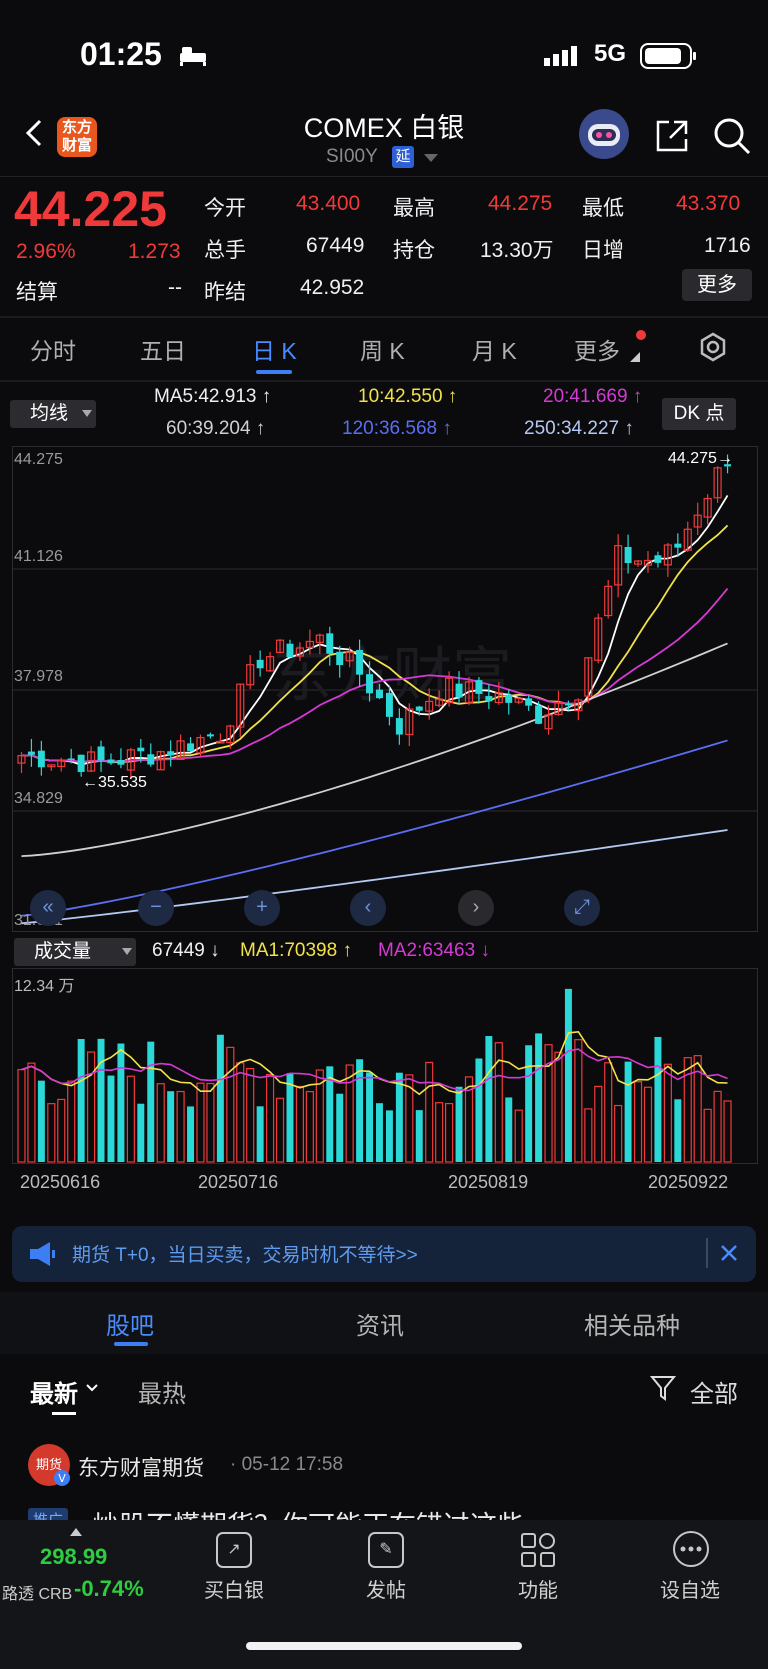 The image size is (768, 1669). I want to click on low-marker: ←35.535, so click(114, 782).